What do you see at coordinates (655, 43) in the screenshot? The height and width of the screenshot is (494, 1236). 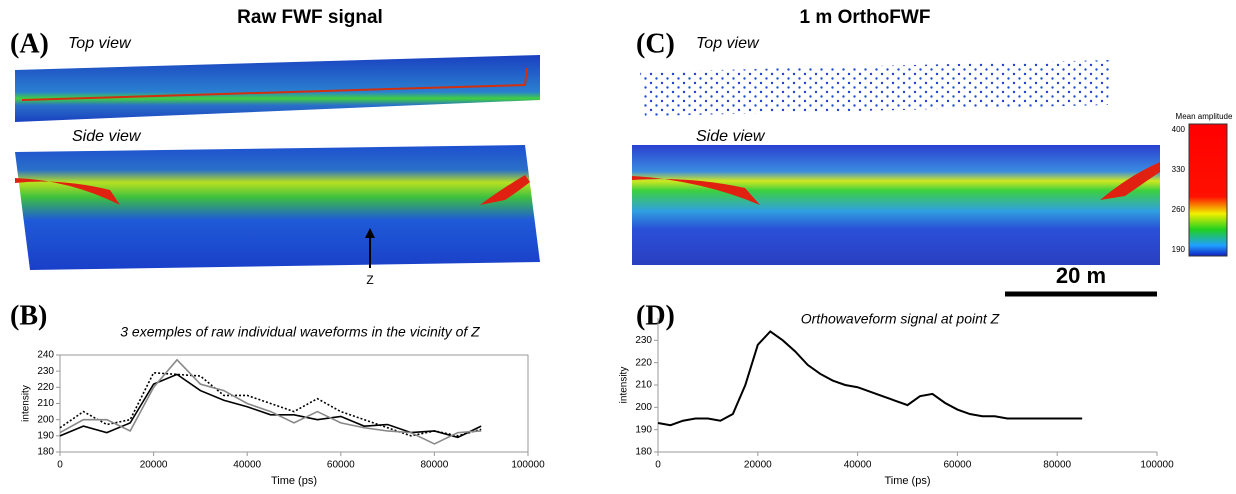 I see `panel-label: (C)` at bounding box center [655, 43].